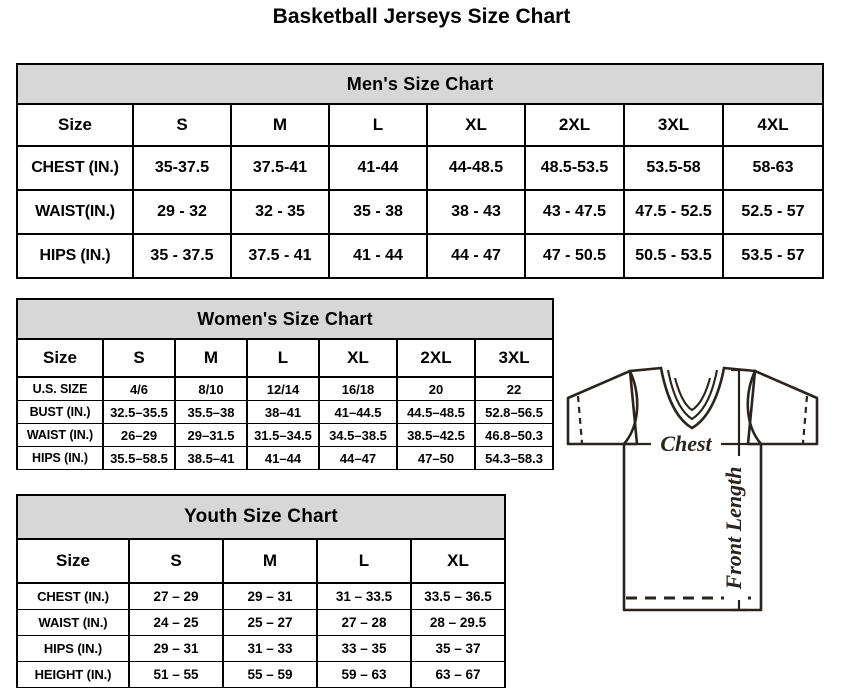 The height and width of the screenshot is (688, 843). I want to click on womens-hips-xl: 44–47, so click(358, 458).